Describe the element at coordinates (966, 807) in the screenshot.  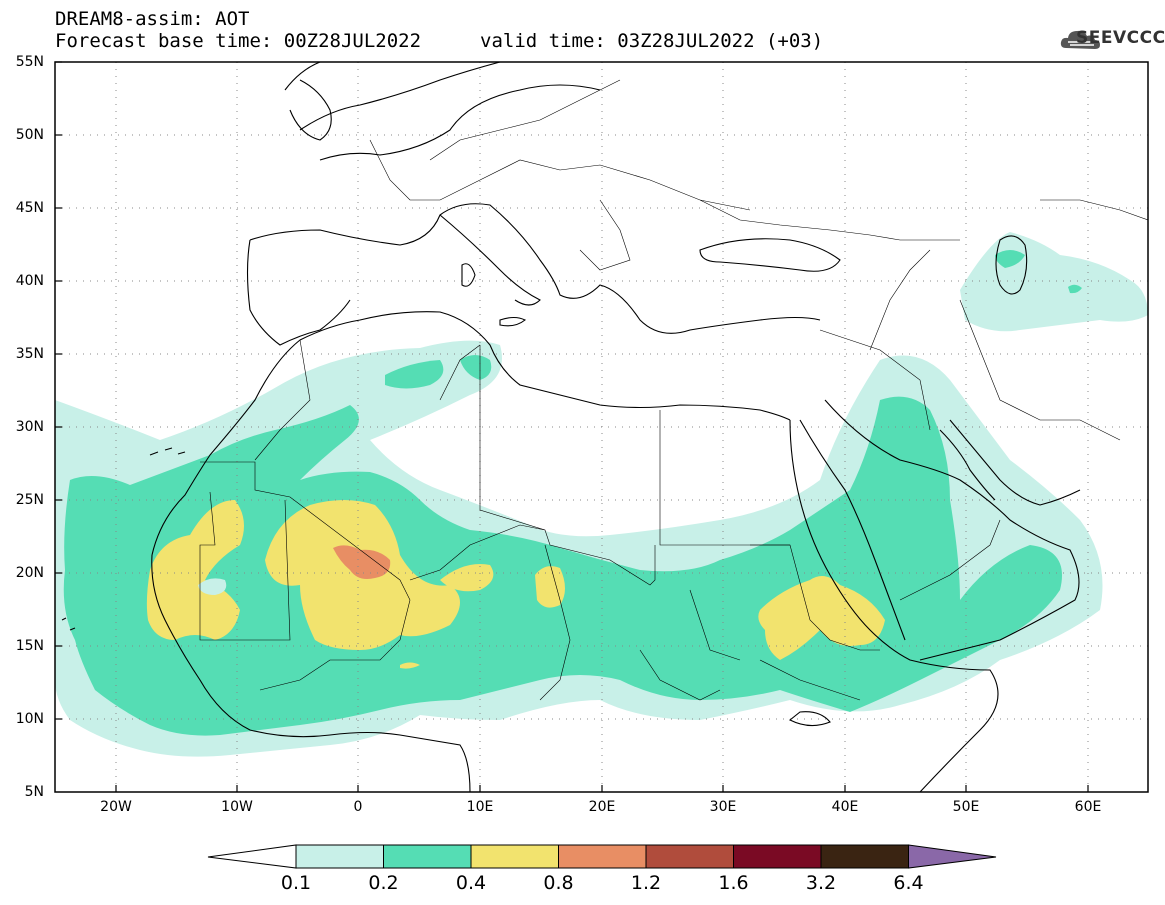
I see `lon-label: 50E` at that location.